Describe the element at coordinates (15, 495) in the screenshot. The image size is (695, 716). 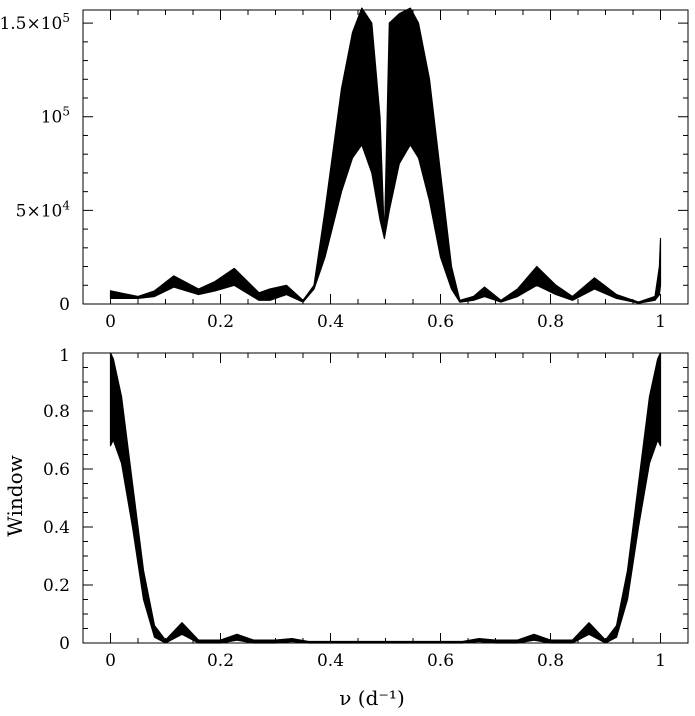
I see `y-axis-label: Window` at that location.